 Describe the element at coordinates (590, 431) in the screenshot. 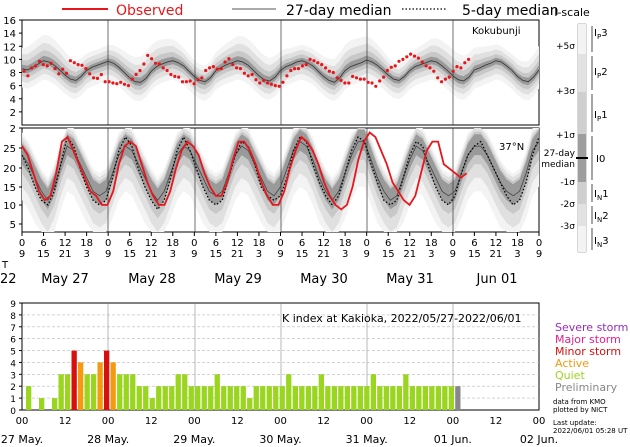

I see `last-update-value: 2022/06/01 05:28 UT` at that location.